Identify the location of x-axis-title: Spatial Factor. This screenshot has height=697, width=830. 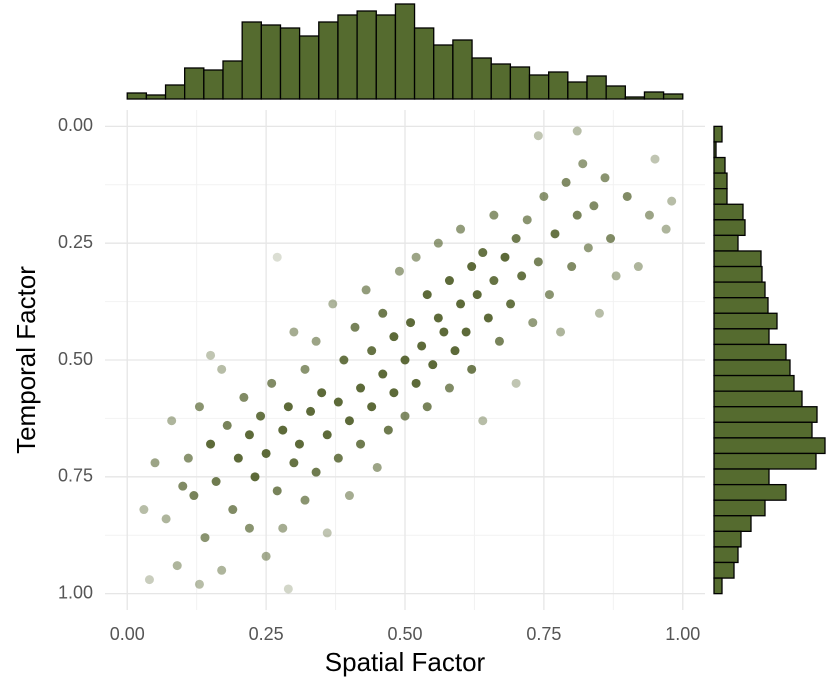
(405, 662).